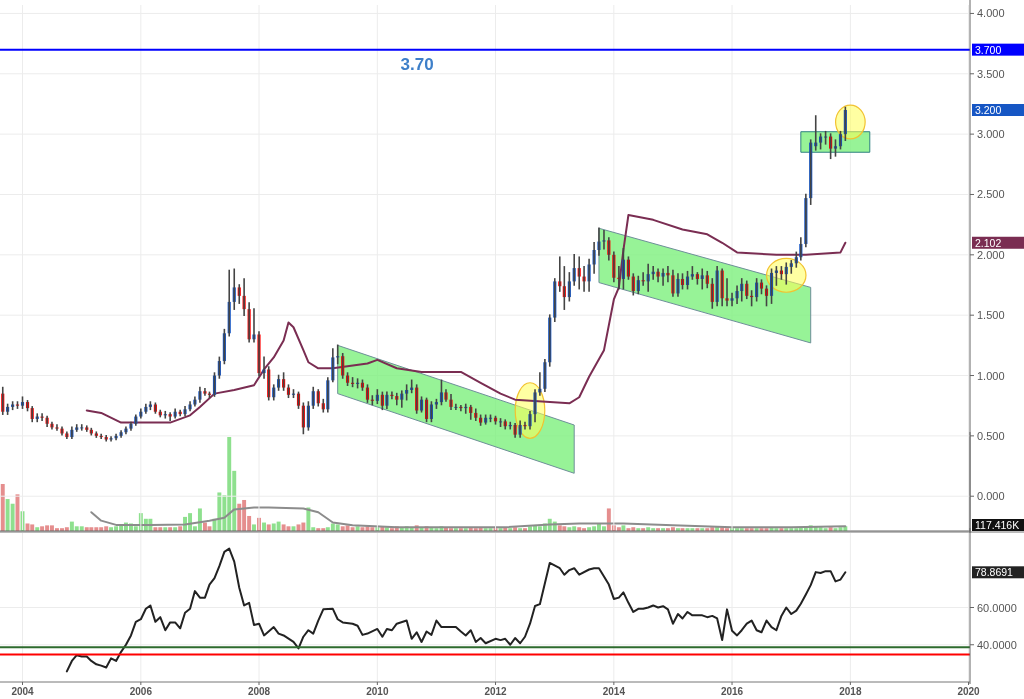  Describe the element at coordinates (991, 134) in the screenshot. I see `y-tick-label: 3.000` at that location.